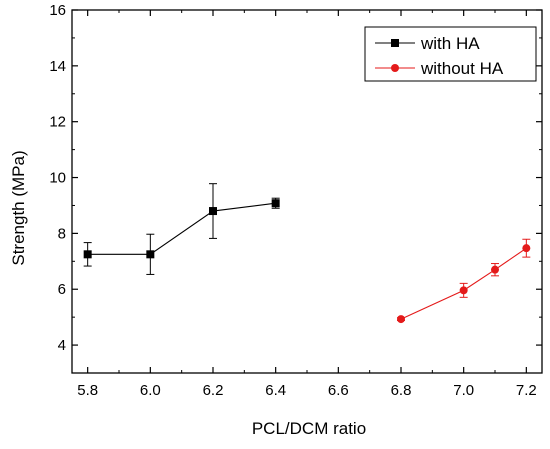 The height and width of the screenshot is (449, 550). I want to click on y-tick-label: 10, so click(57, 178).